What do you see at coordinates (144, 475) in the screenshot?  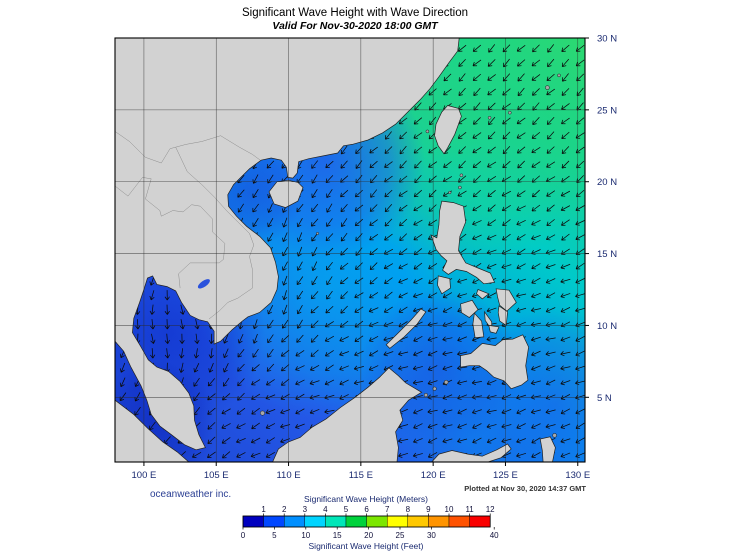 I see `lon-tick-label: 100 E` at bounding box center [144, 475].